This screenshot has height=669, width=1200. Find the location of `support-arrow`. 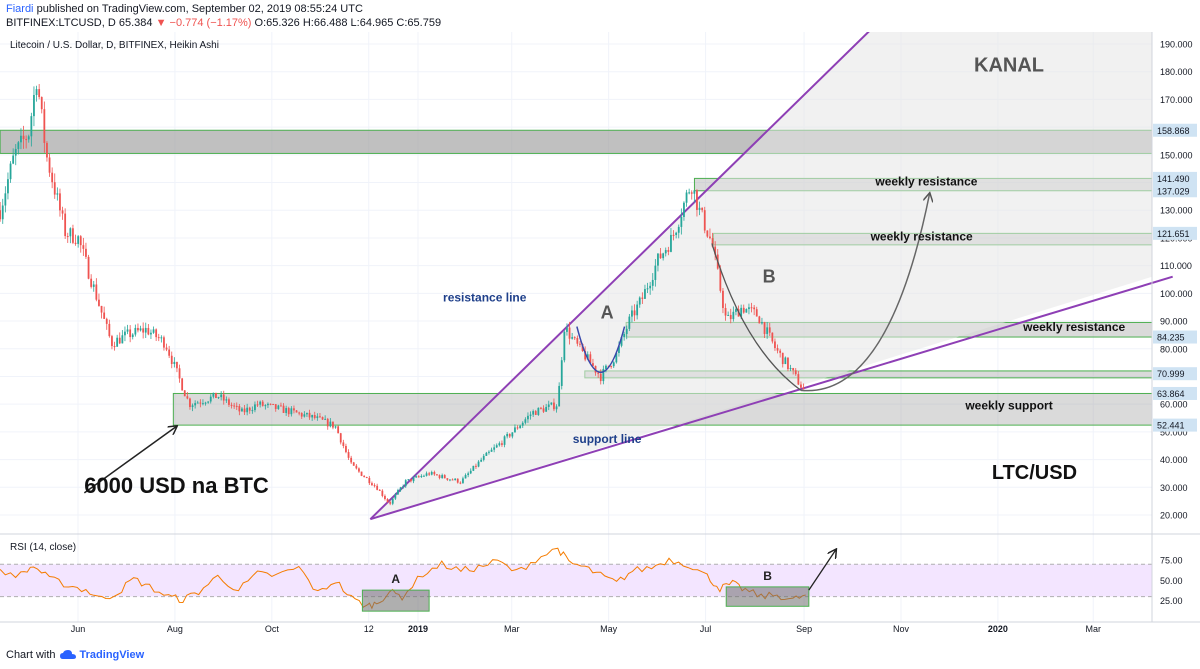

support-arrow is located at coordinates (129, 460).